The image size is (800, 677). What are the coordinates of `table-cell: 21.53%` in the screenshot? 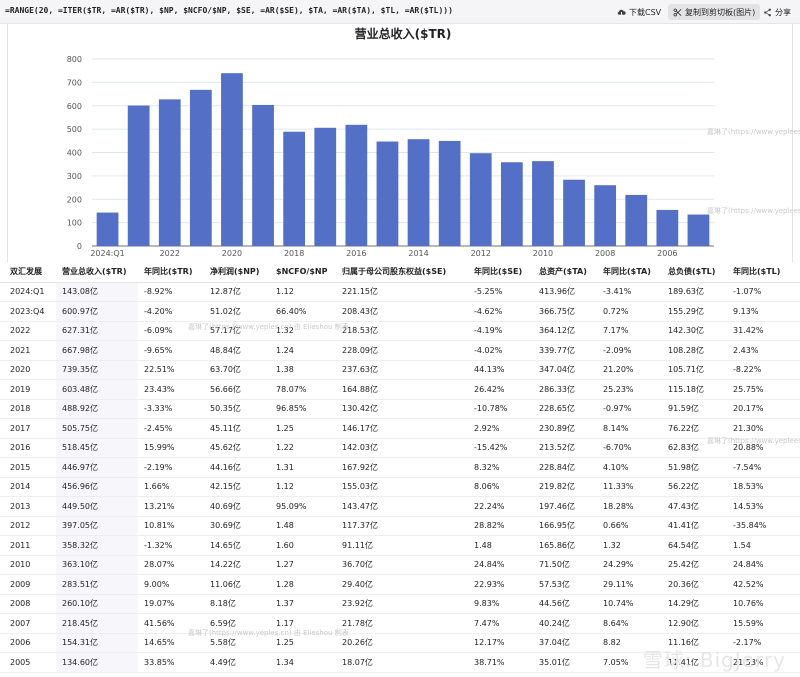 It's located at (763, 662).